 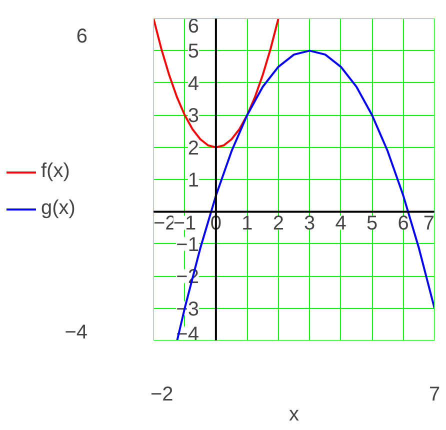 What do you see at coordinates (193, 83) in the screenshot?
I see `y-tick-label: 4` at bounding box center [193, 83].